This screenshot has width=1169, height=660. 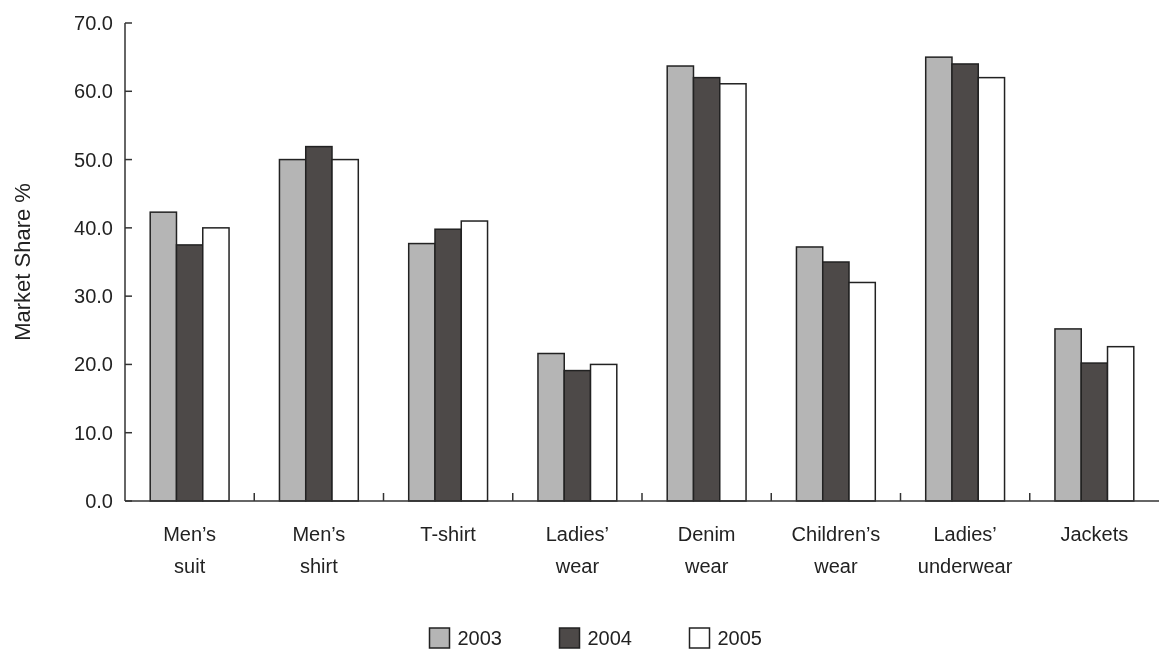 I want to click on legend-label: 2005, so click(x=739, y=638).